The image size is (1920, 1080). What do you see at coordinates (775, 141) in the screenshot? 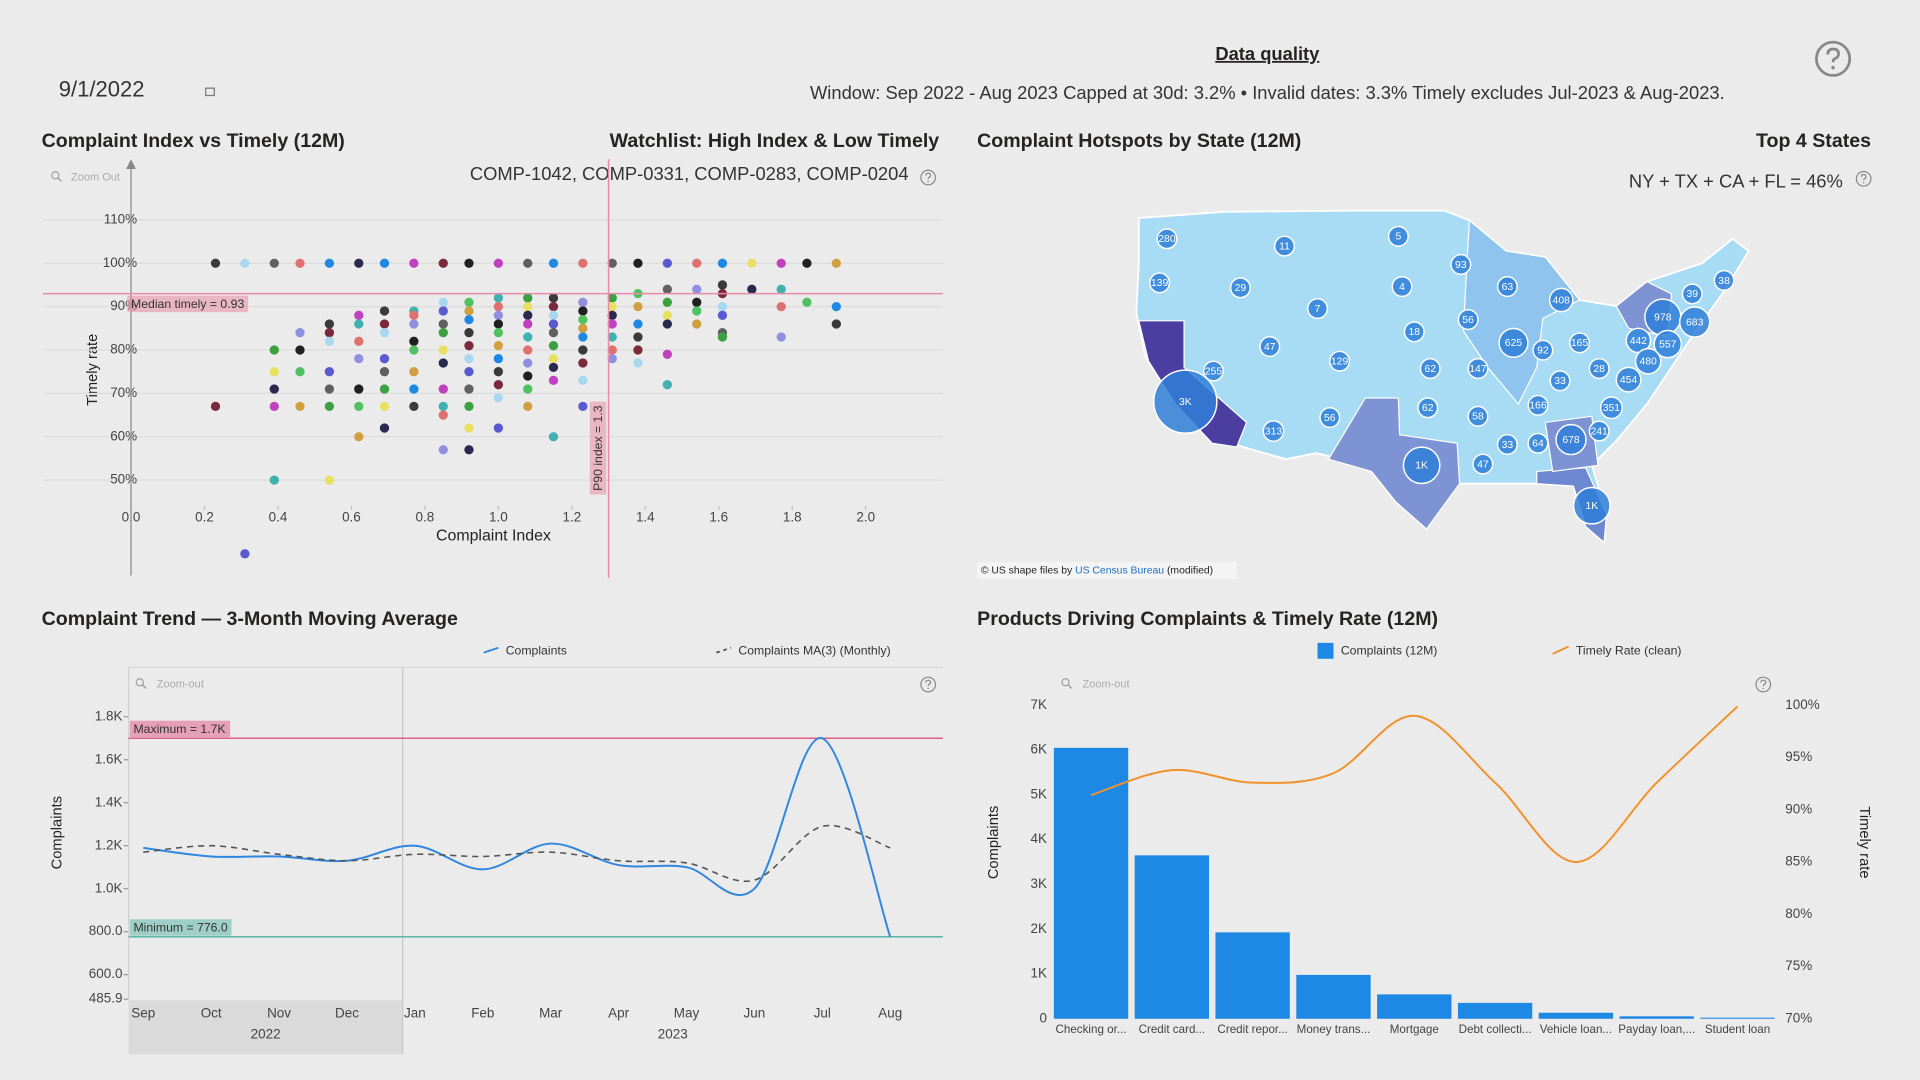
I see `watchlist-title: Watchlist: High Index & Low Timely` at bounding box center [775, 141].